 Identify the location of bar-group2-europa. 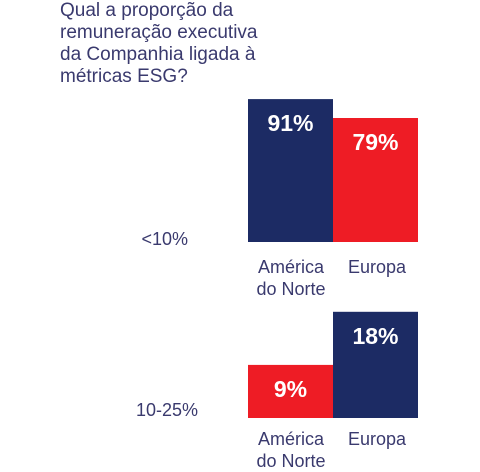
(375, 364).